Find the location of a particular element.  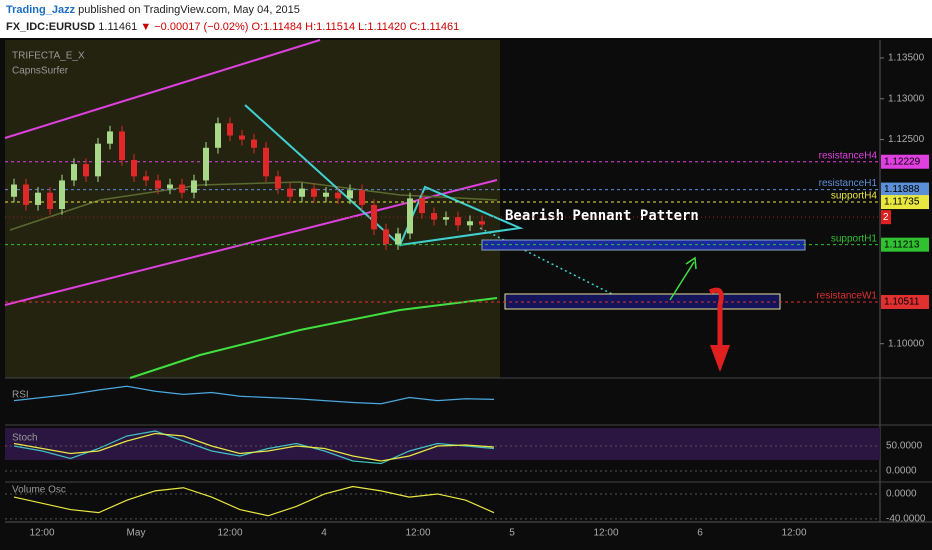

change: ▼ −0.00017 (−0.02%) is located at coordinates (194, 27).